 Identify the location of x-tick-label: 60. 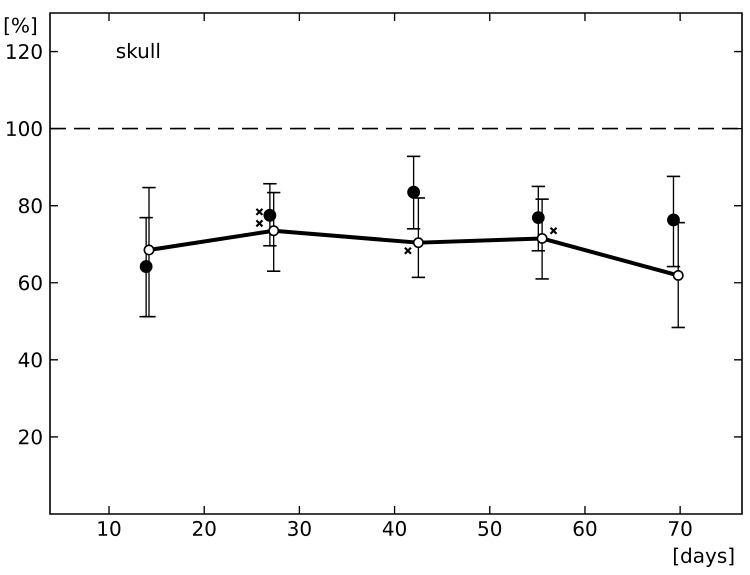
(585, 528).